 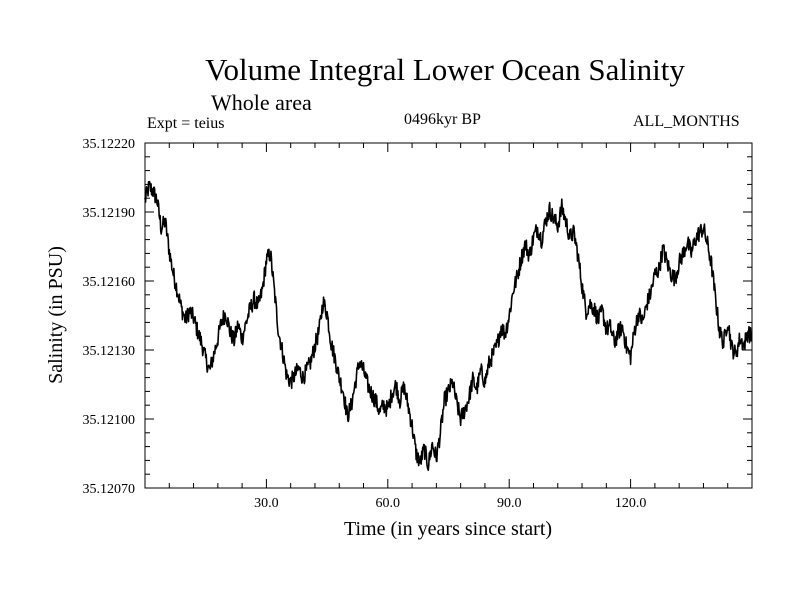 I want to click on months-label: ALL_MONTHS, so click(x=686, y=121).